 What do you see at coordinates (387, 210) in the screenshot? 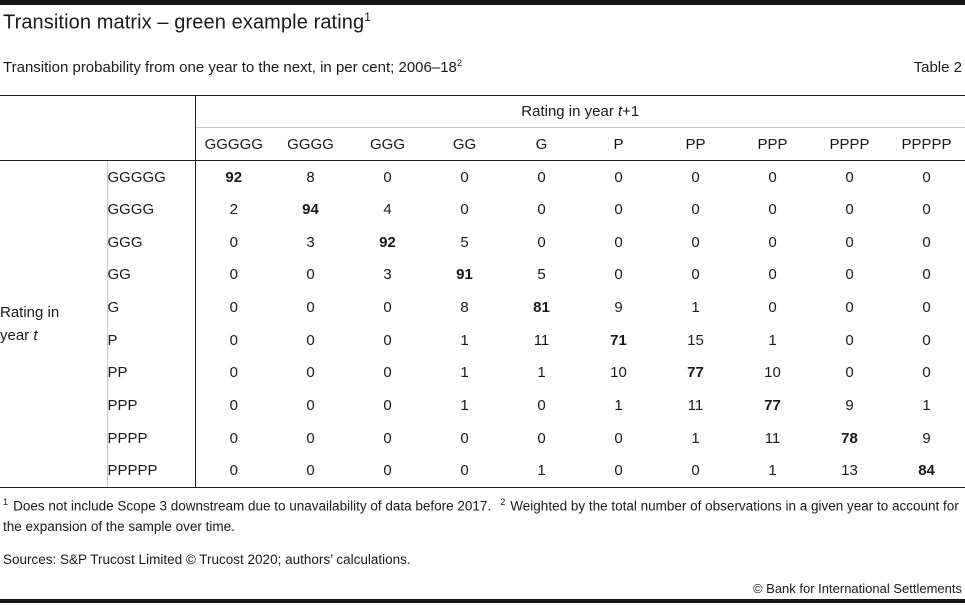
I see `matrix-cell: 4` at bounding box center [387, 210].